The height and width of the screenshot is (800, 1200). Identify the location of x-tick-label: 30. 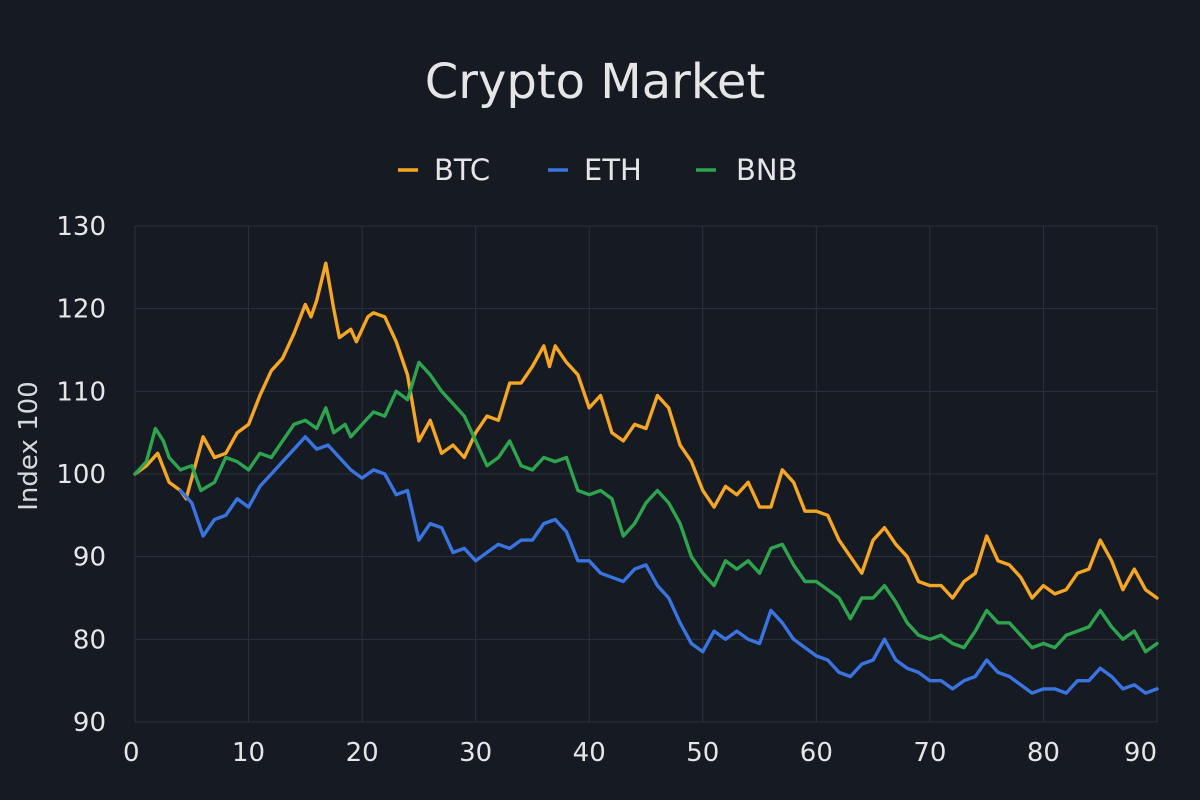
(475, 753).